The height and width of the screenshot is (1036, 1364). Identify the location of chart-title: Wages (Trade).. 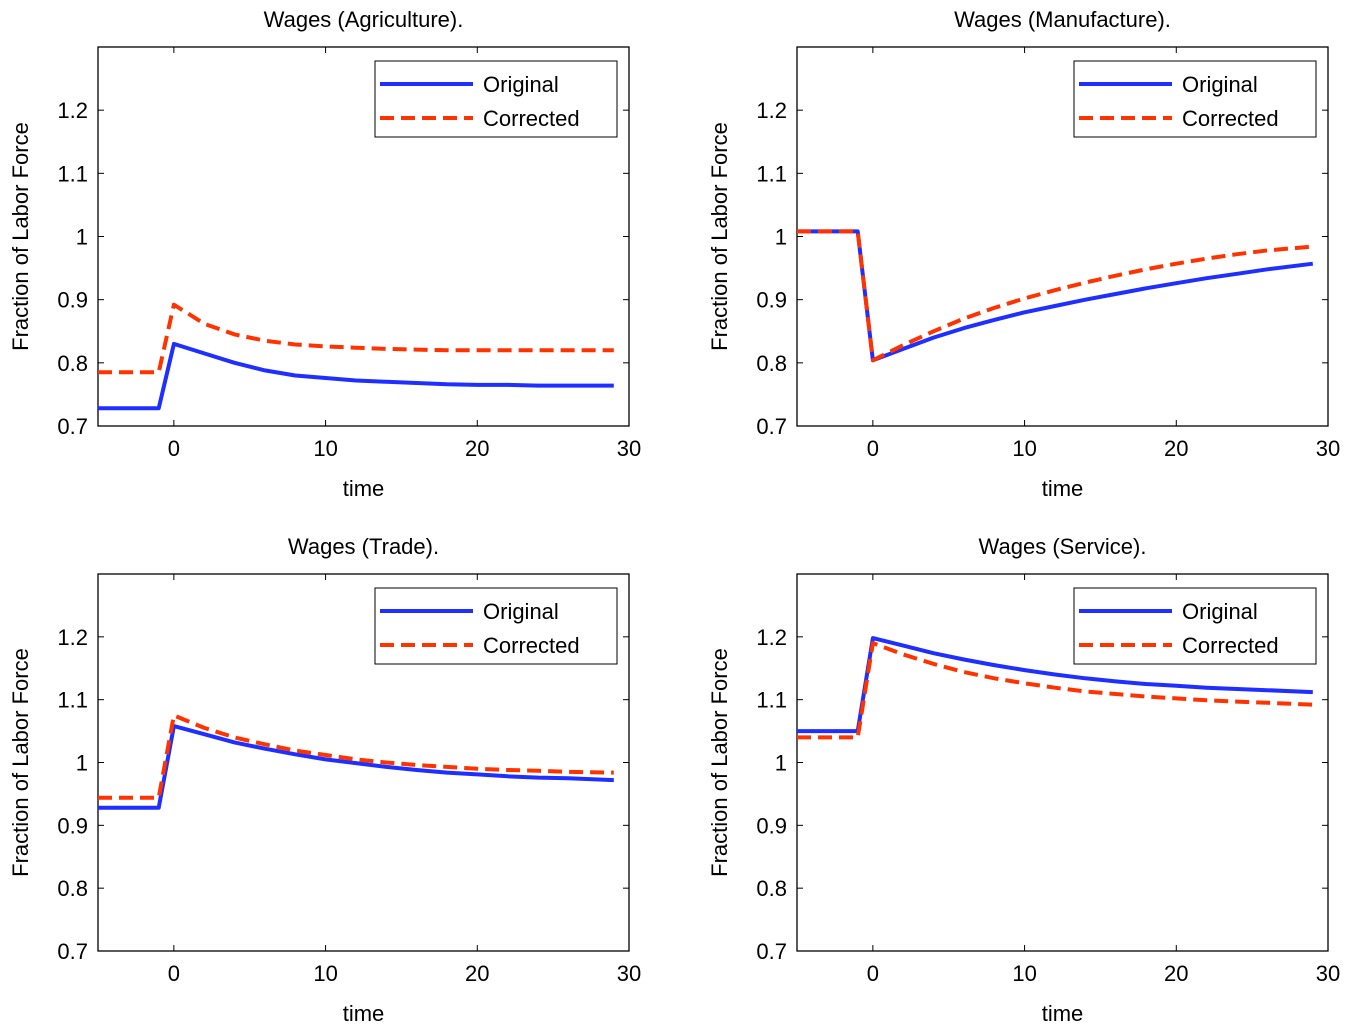
(363, 546).